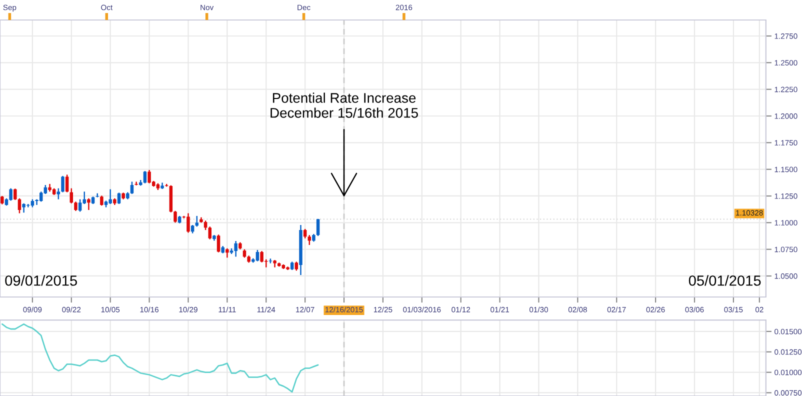 This screenshot has height=396, width=802. Describe the element at coordinates (41, 280) in the screenshot. I see `annotation: 09/01/2015` at that location.